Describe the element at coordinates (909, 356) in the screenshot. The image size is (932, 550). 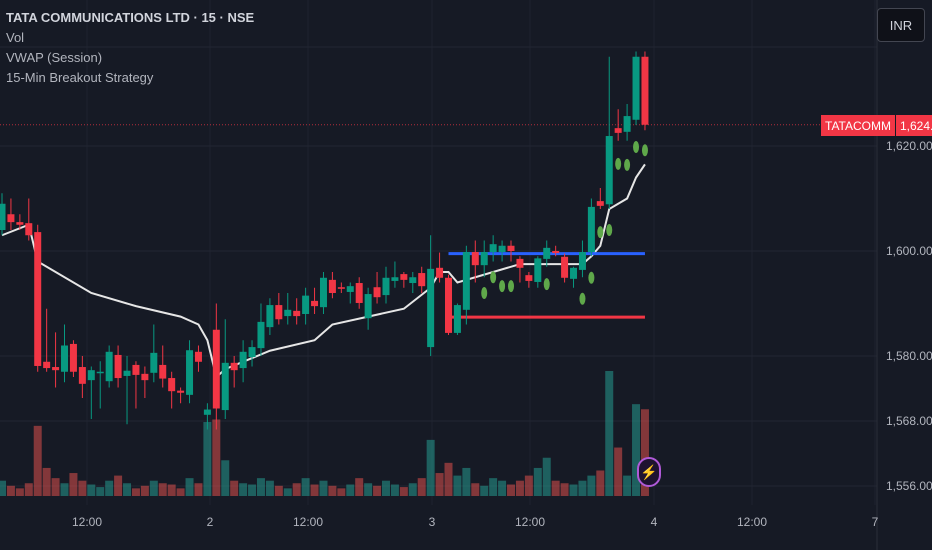
I see `price-axis-label: 1,580.00` at that location.